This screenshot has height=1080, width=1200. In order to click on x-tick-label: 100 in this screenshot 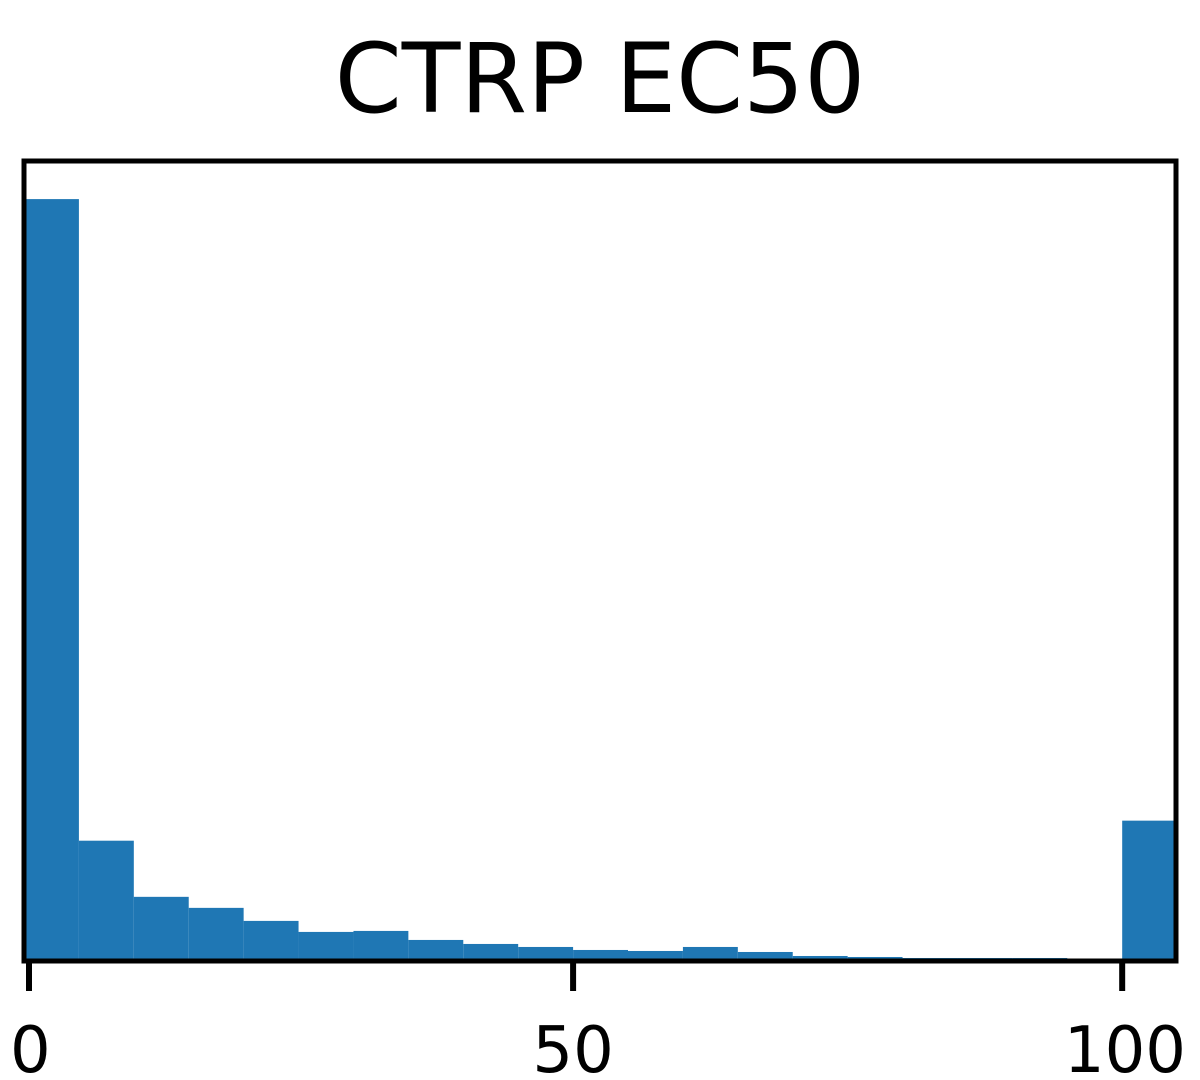, I will do `click(1125, 1047)`.